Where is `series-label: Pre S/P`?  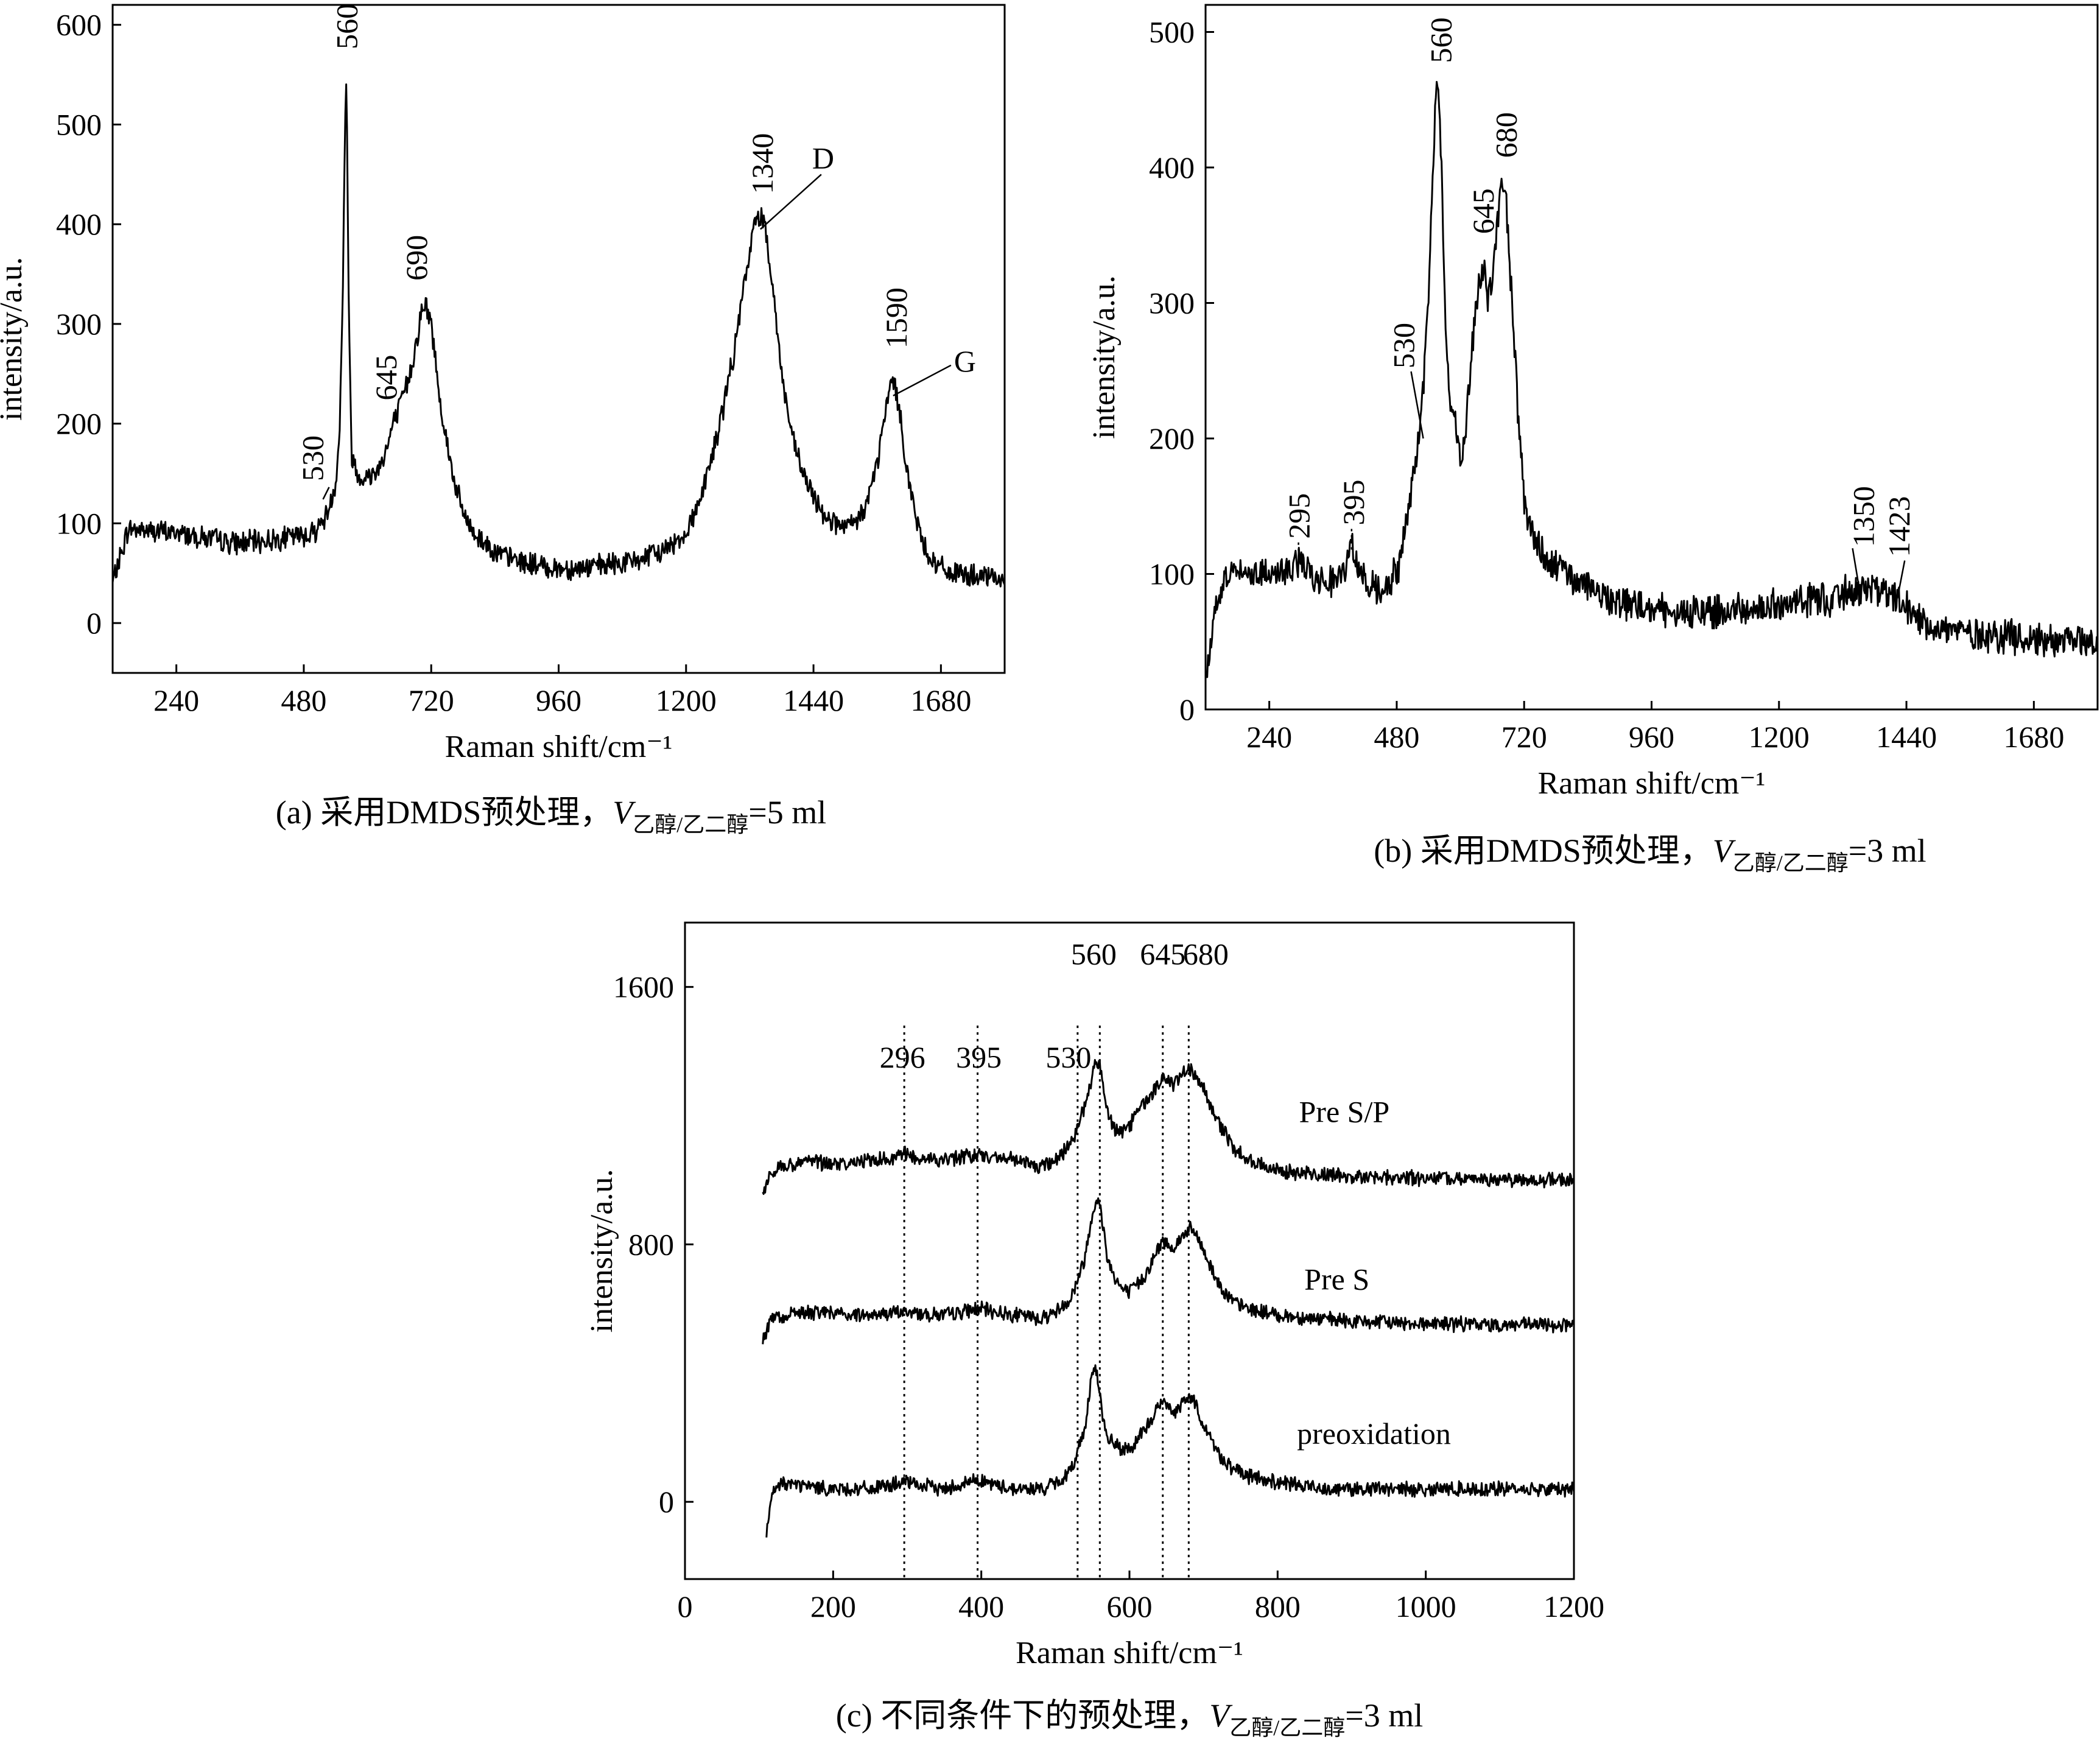
series-label: Pre S/P is located at coordinates (1344, 1112).